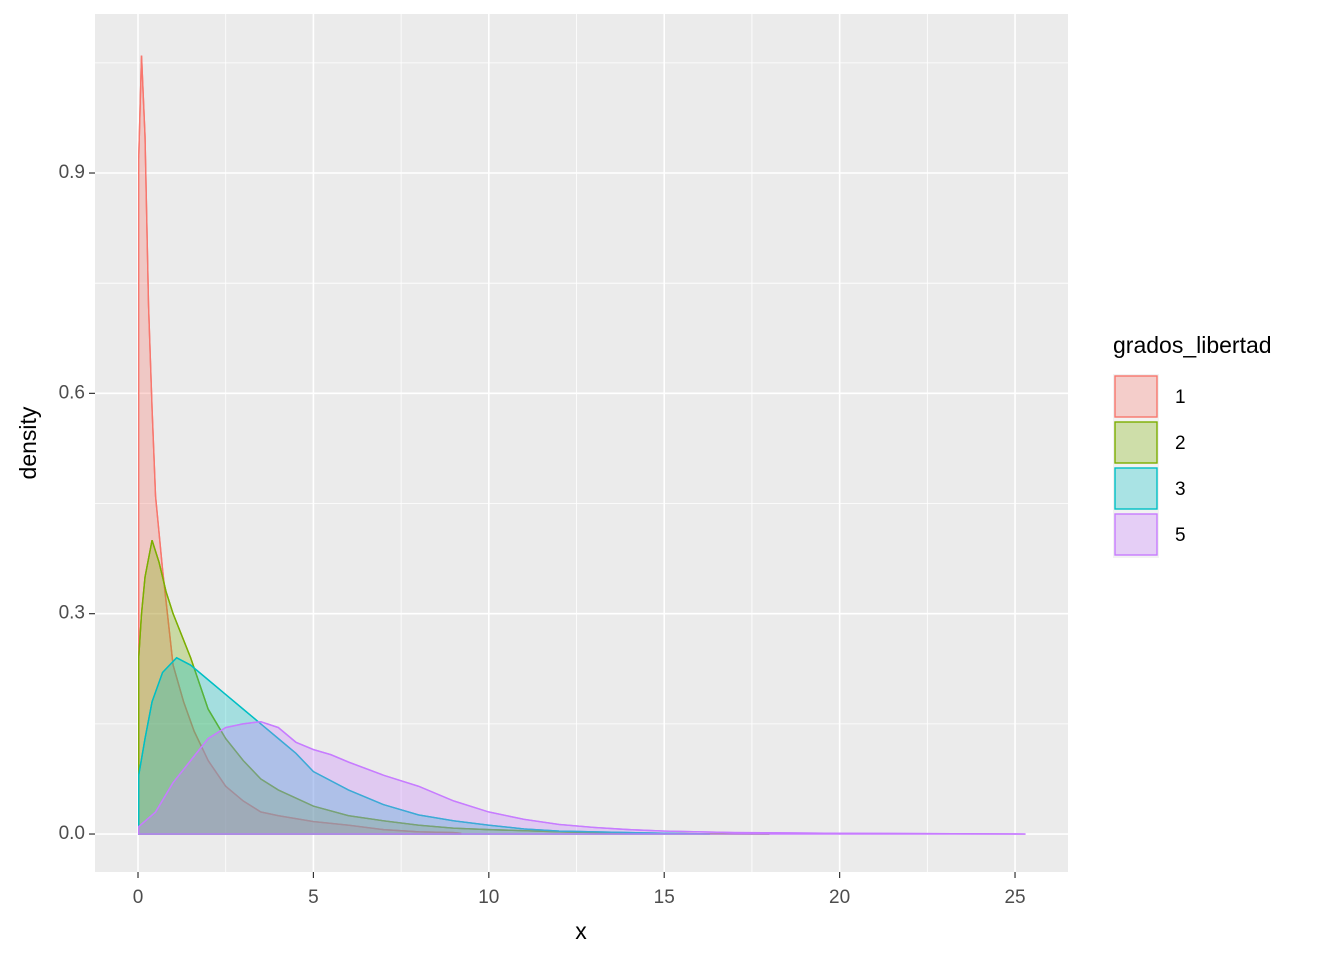  What do you see at coordinates (313, 897) in the screenshot?
I see `x-tick-label: 5` at bounding box center [313, 897].